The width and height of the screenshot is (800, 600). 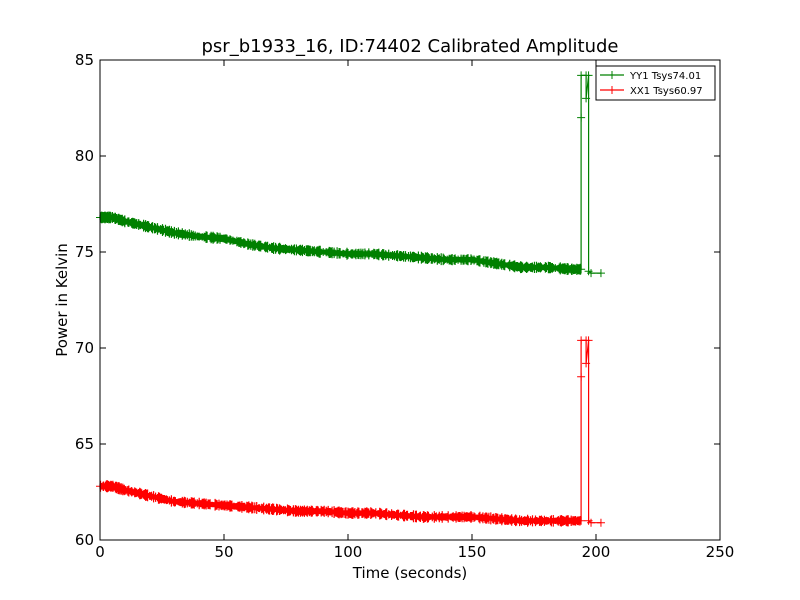 I want to click on x-tick-label-4: 200, so click(x=596, y=552).